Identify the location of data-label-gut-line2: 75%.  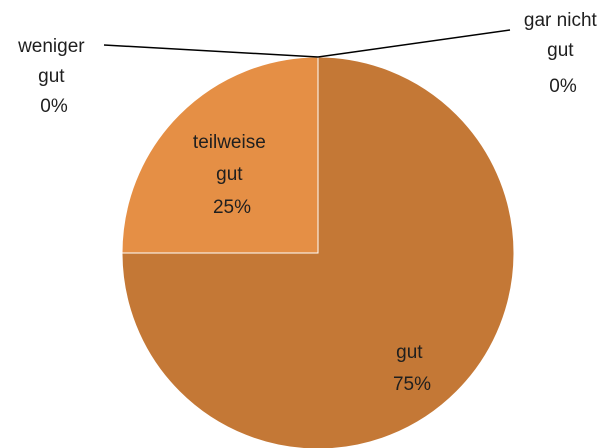
(412, 384).